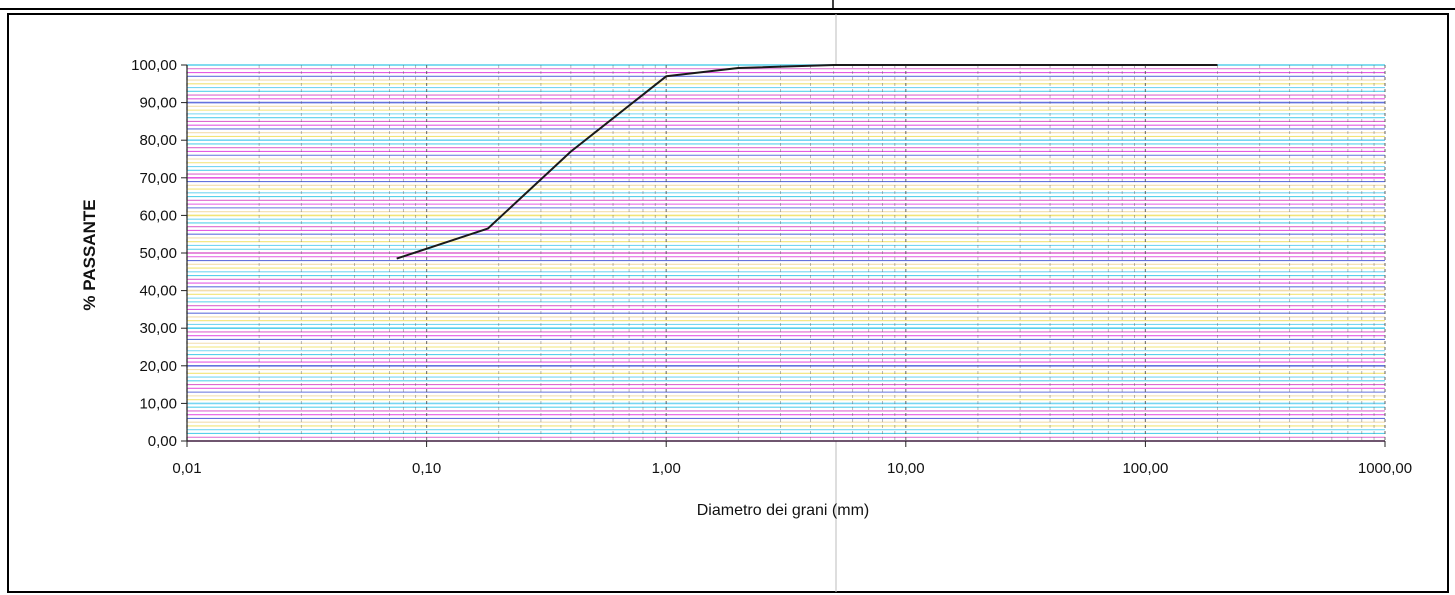 Image resolution: width=1455 pixels, height=595 pixels. Describe the element at coordinates (158, 215) in the screenshot. I see `y-tick-label: 60,00` at that location.